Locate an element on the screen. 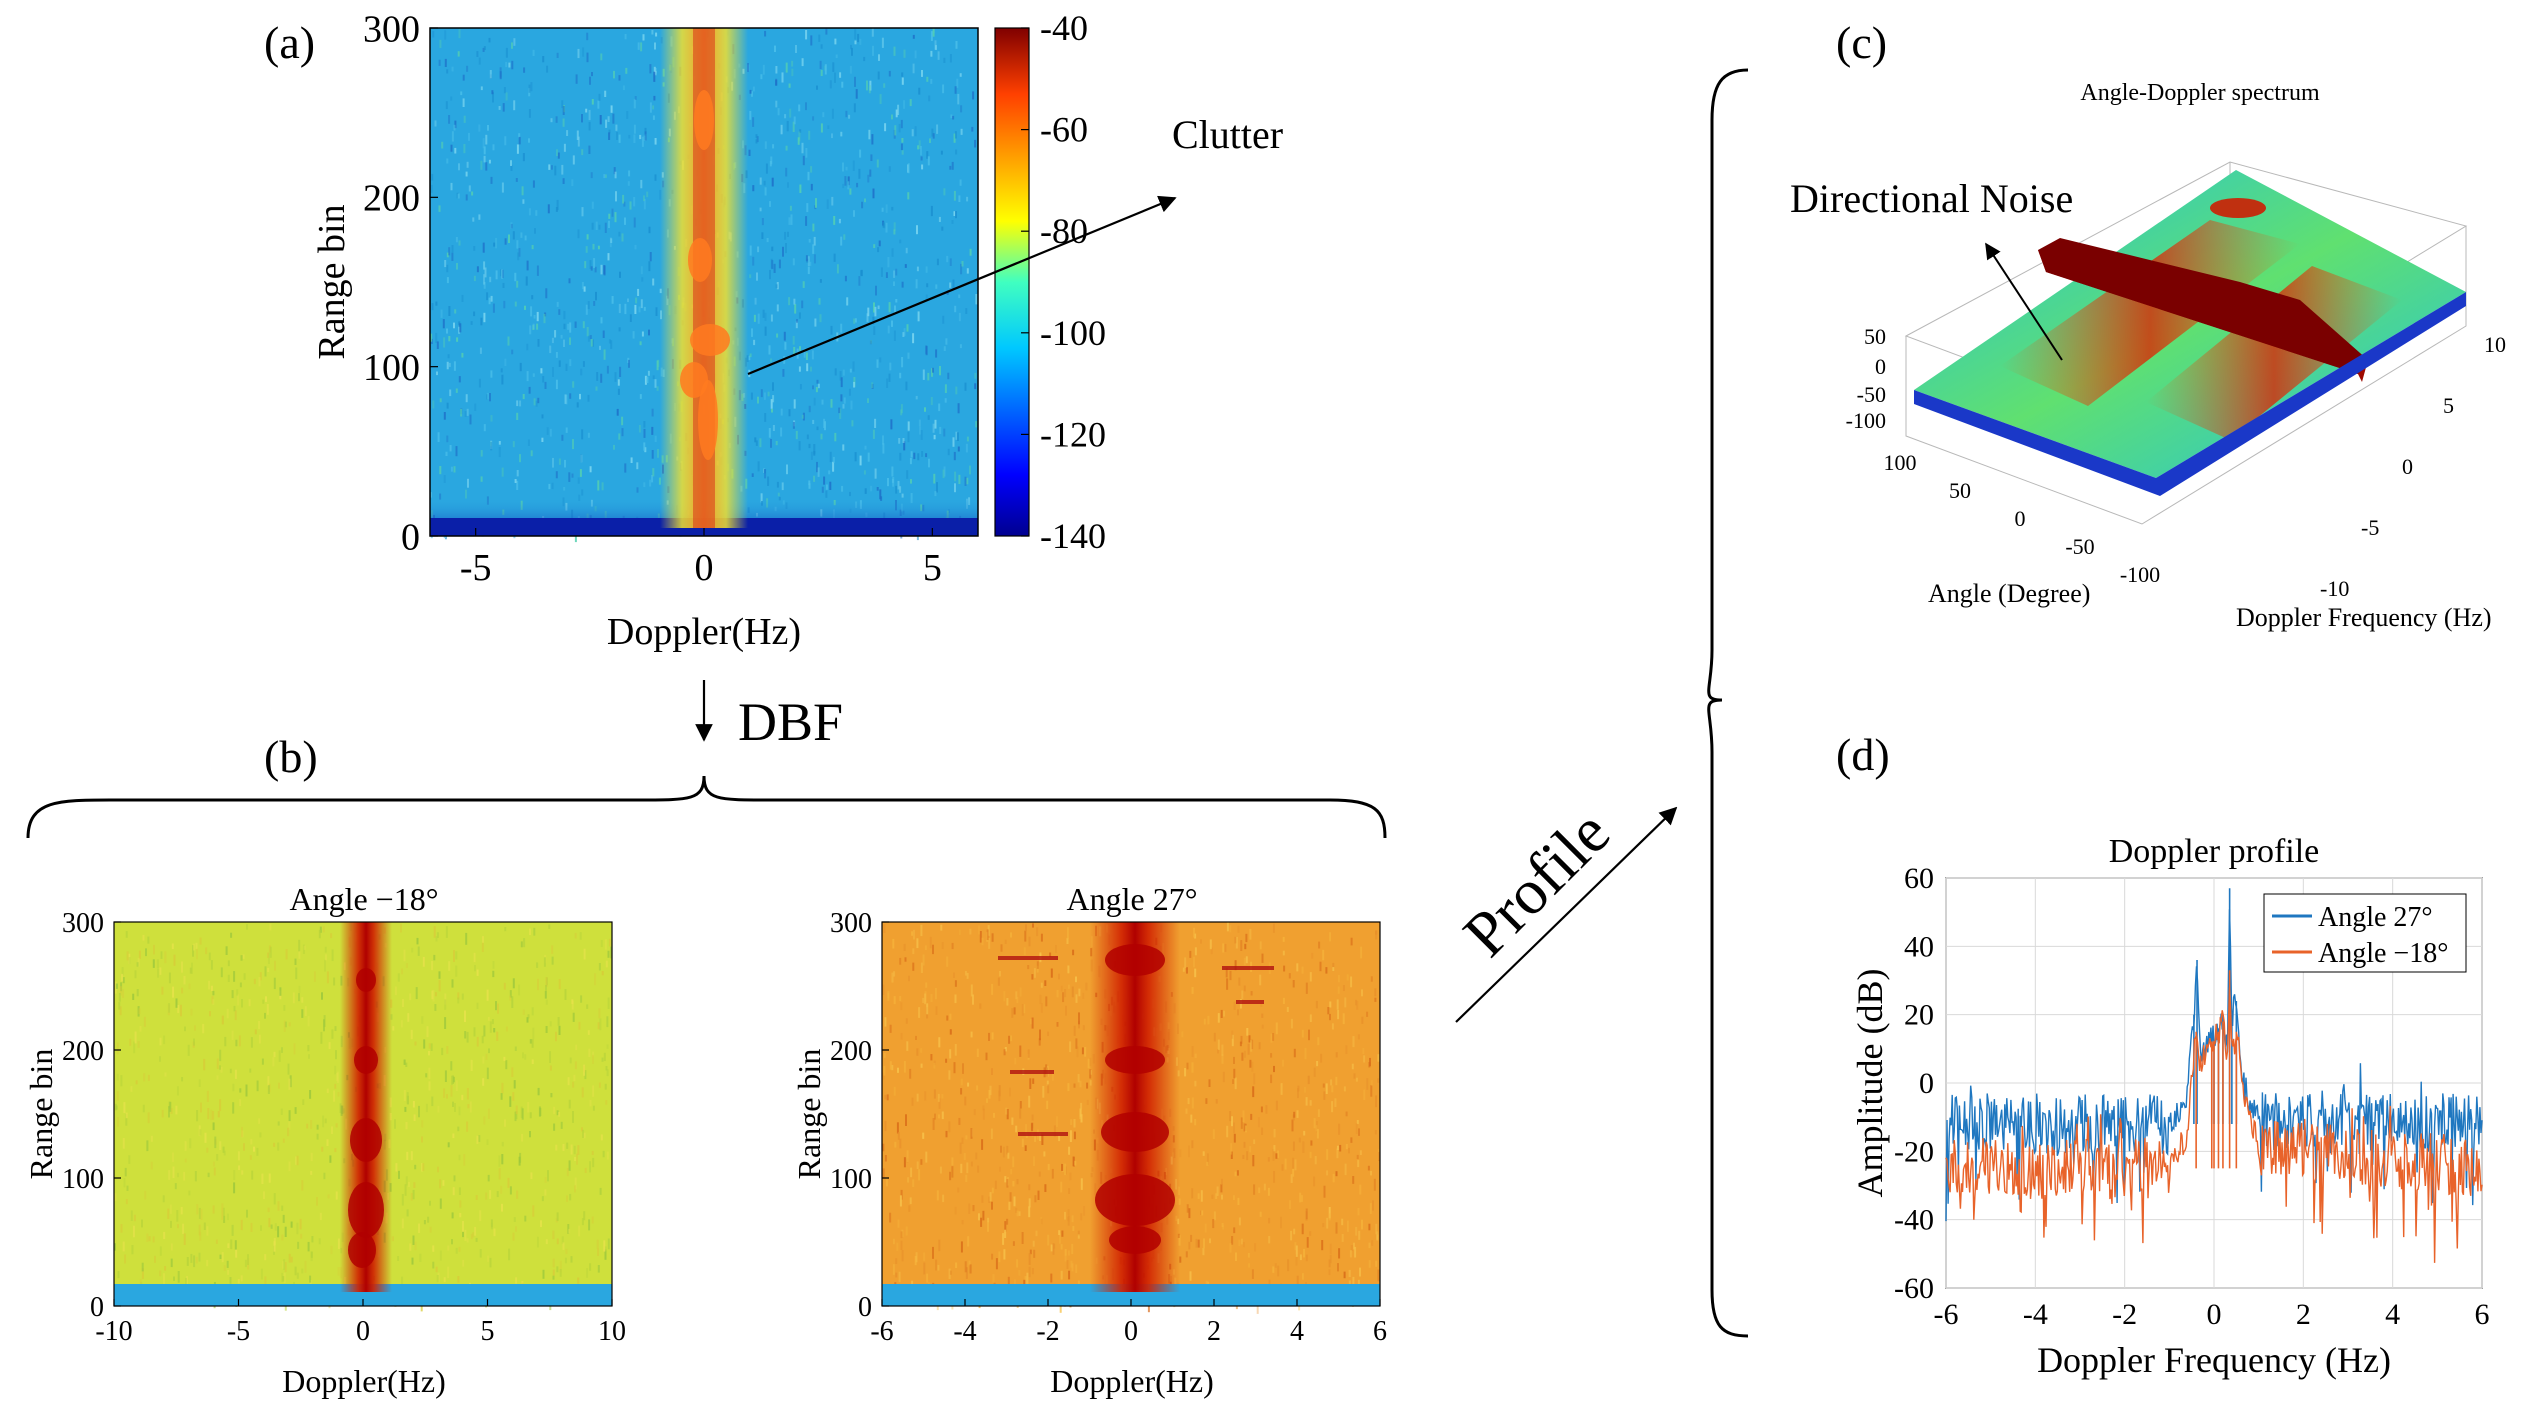 The height and width of the screenshot is (1410, 2521). legend-d: Angle 27° Angle −18° is located at coordinates (2365, 933).